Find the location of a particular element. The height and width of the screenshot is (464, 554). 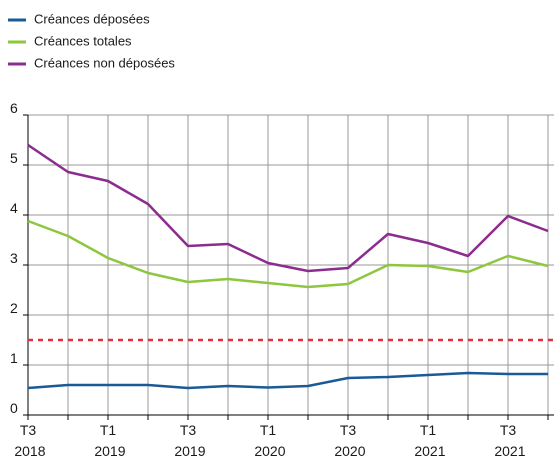

legend-label: Créances totales is located at coordinates (83, 40).